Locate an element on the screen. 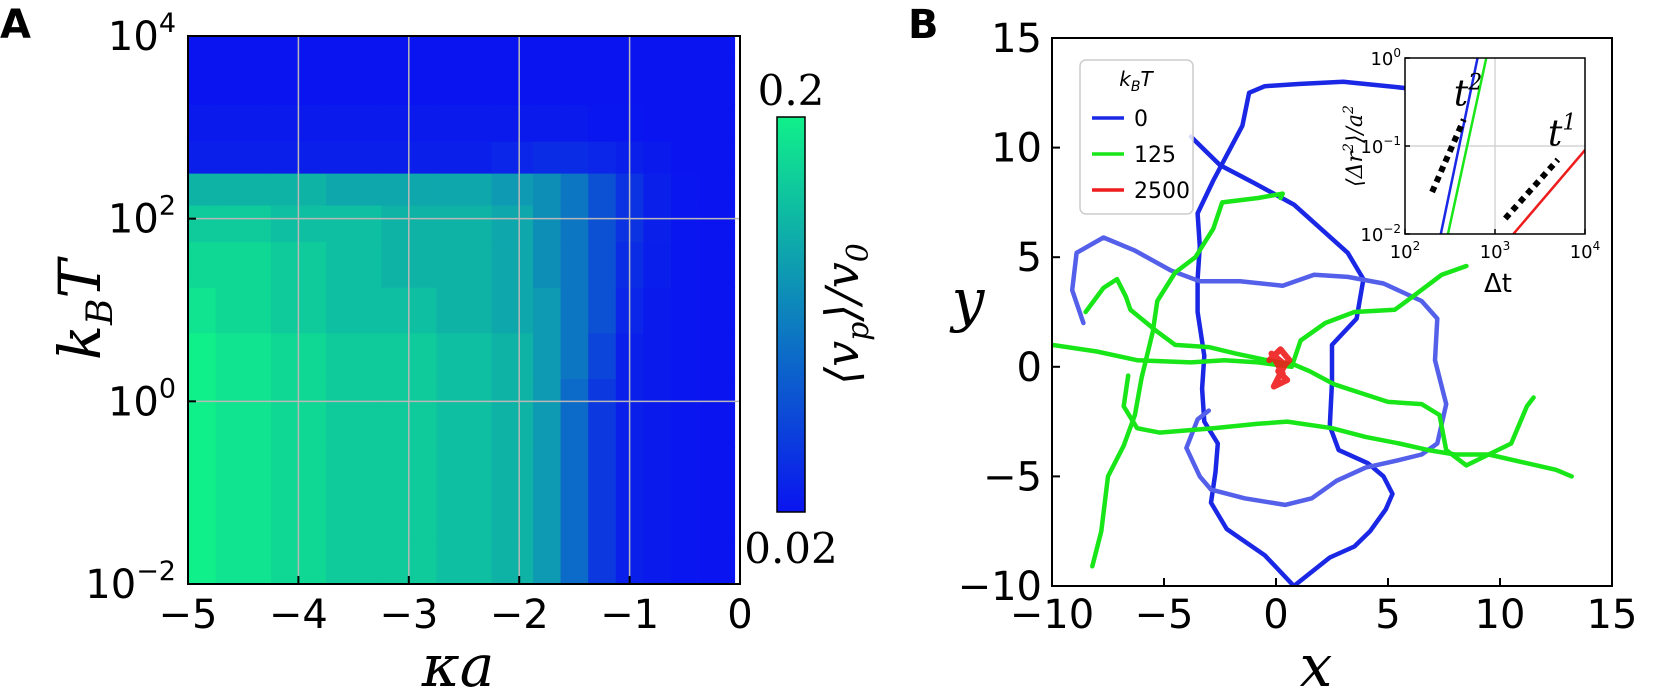  trajectory-y-tick-label: 10 is located at coordinates (1016, 149).